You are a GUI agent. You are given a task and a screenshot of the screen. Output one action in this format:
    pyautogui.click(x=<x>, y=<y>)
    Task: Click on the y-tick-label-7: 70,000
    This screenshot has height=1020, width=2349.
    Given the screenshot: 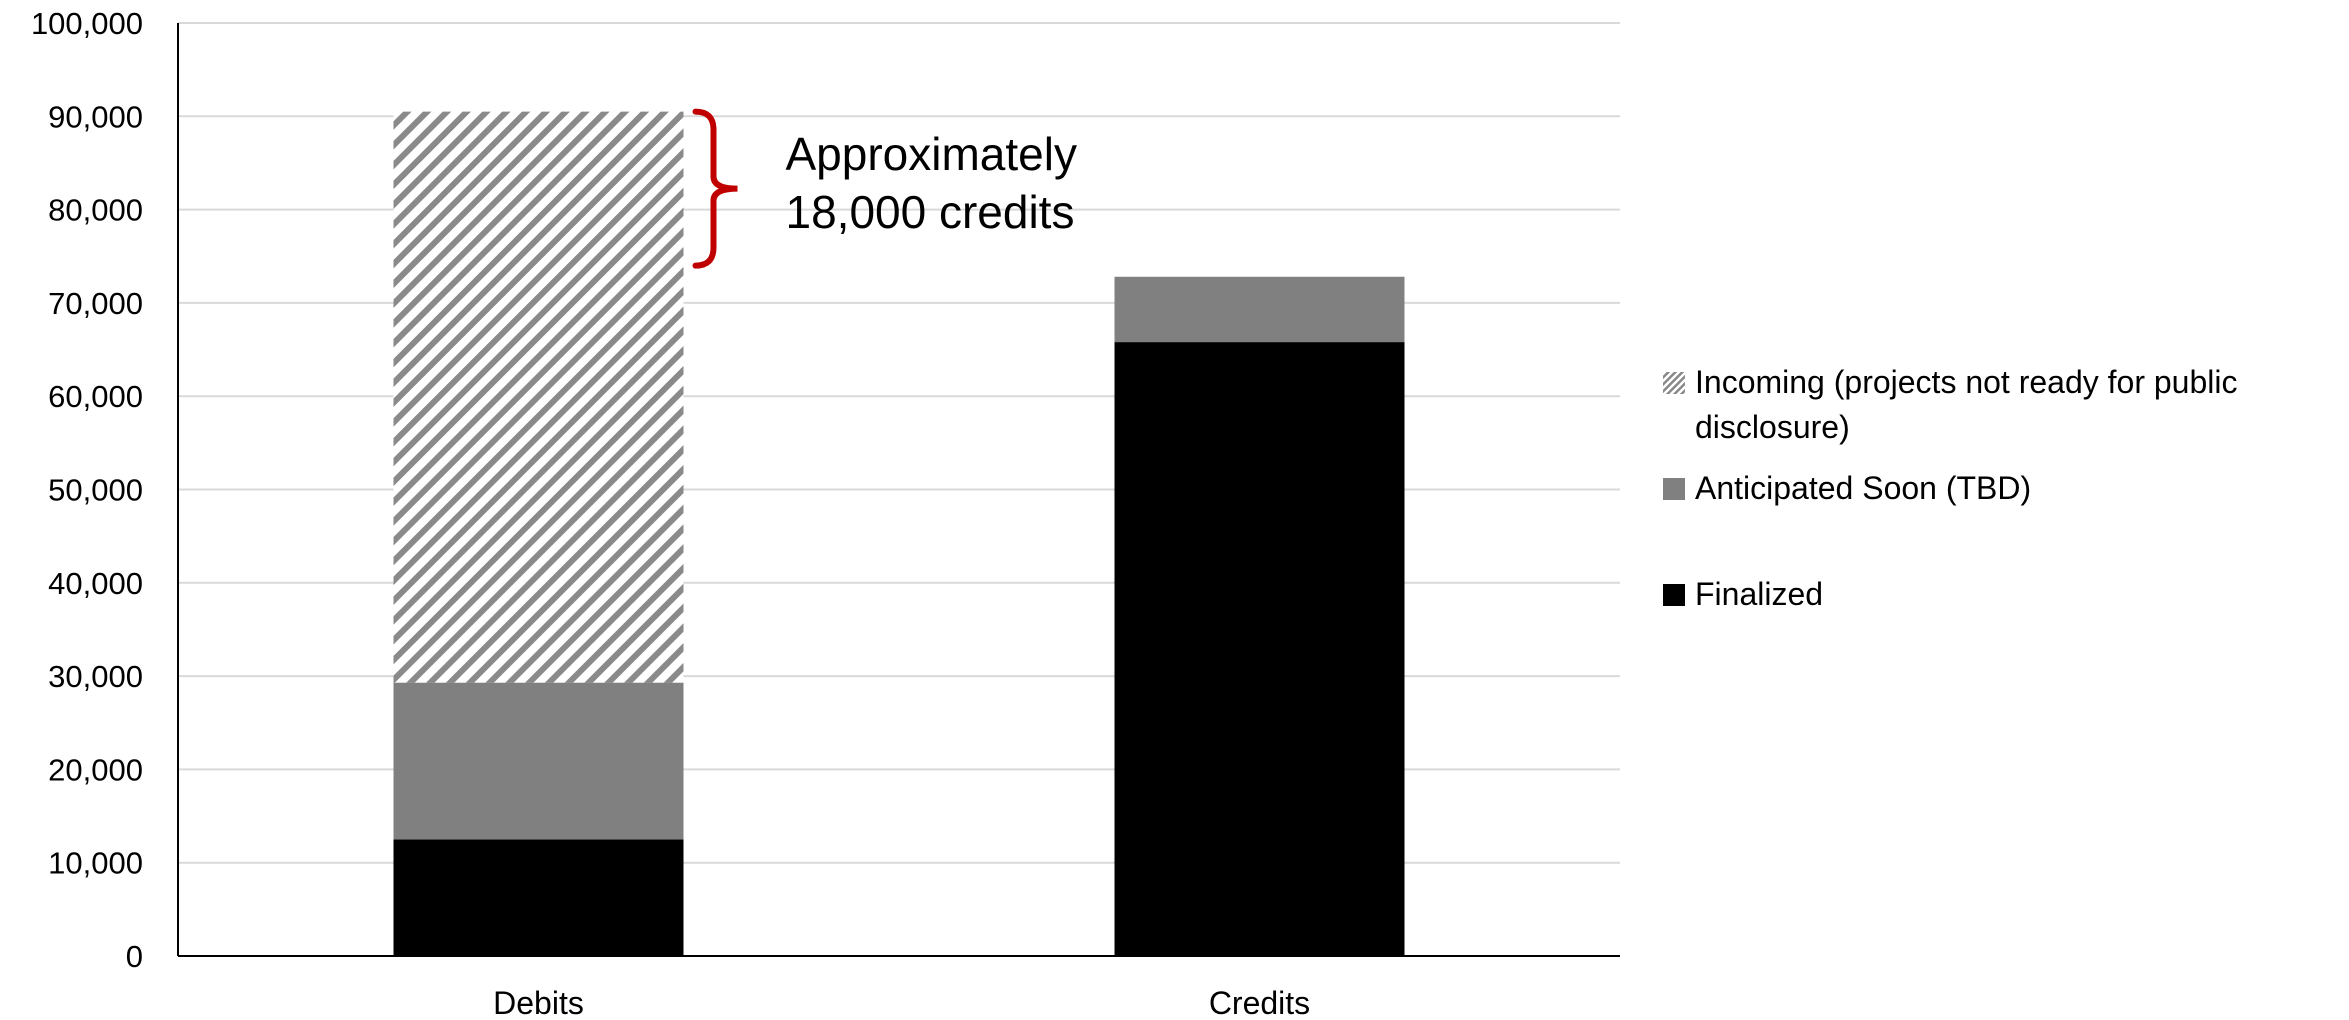 What is the action you would take?
    pyautogui.click(x=95, y=303)
    